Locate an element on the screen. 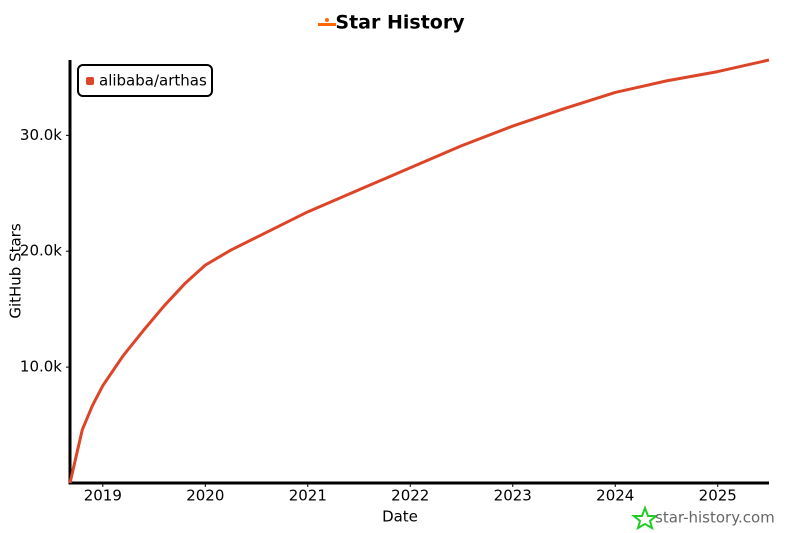 The image size is (800, 533). chart-title: Star History is located at coordinates (400, 23).